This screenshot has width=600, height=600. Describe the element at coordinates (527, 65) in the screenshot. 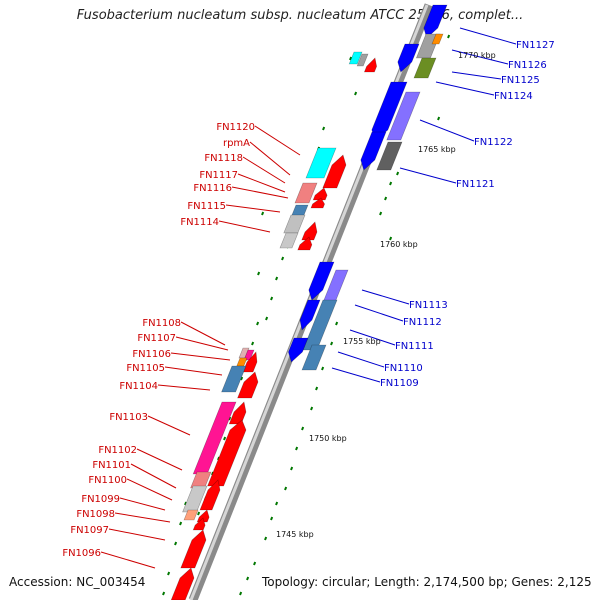

I see `gene-label: FN1126` at that location.